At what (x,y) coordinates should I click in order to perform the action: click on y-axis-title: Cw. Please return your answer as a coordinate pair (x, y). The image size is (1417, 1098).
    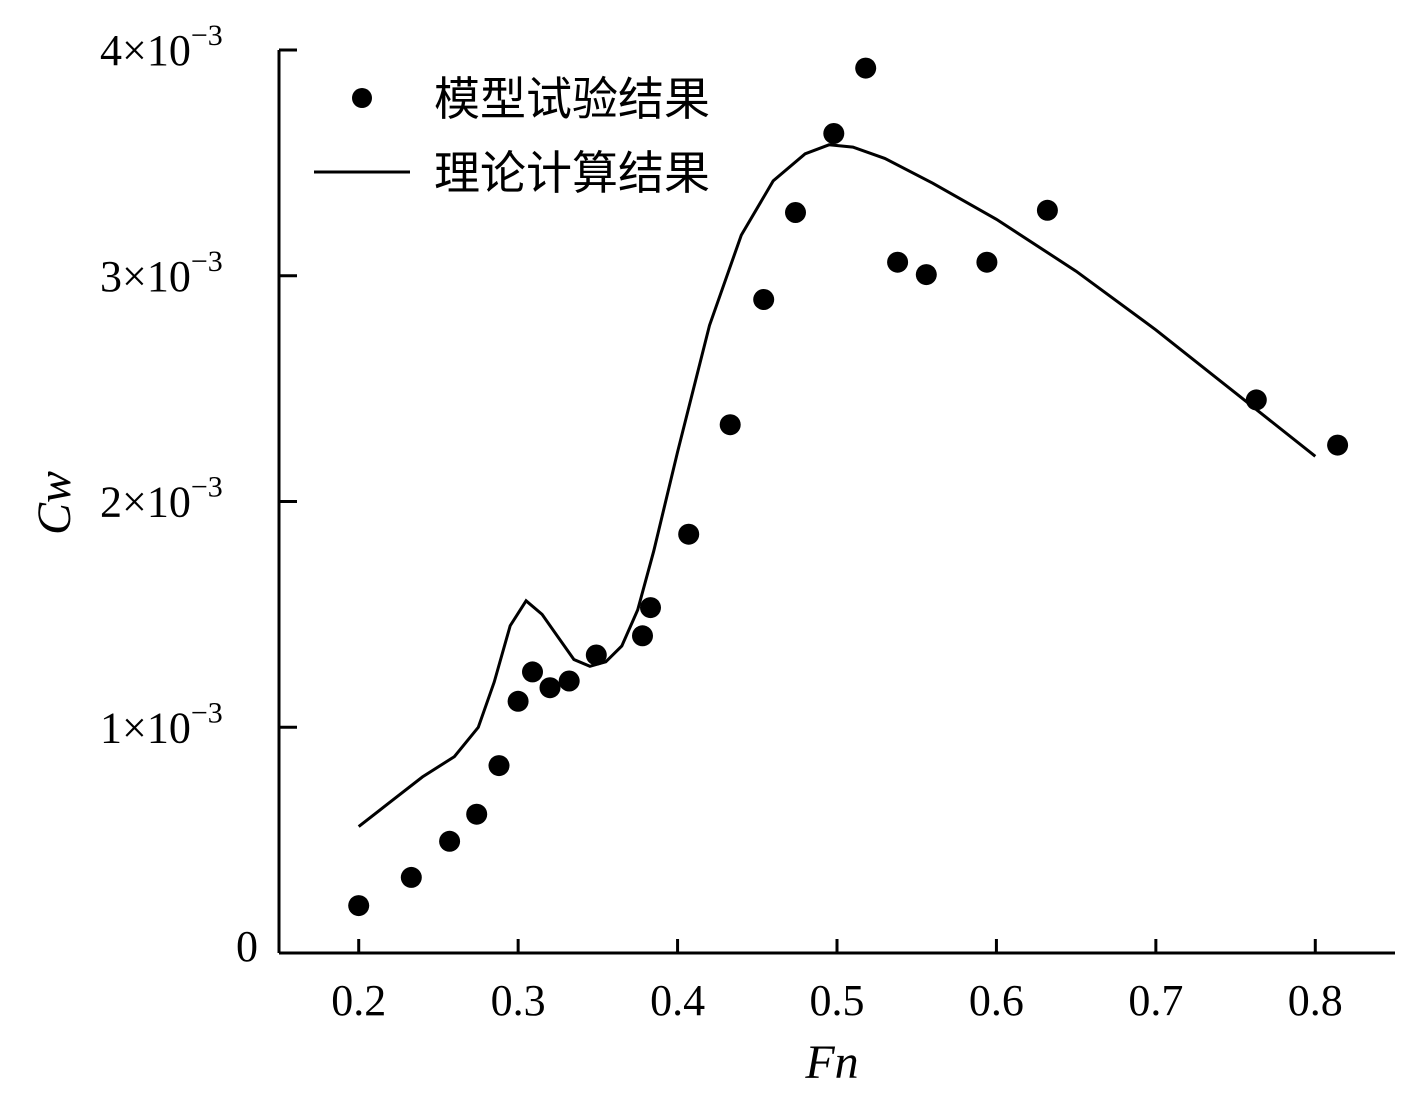
    Looking at the image, I should click on (54, 503).